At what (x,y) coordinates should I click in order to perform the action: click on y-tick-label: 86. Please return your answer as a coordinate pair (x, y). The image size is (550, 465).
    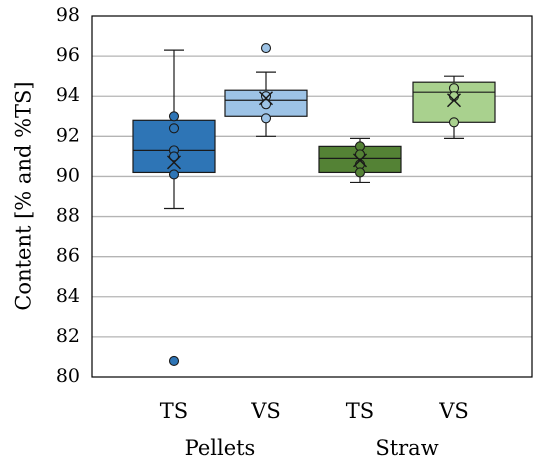
    Looking at the image, I should click on (68, 256).